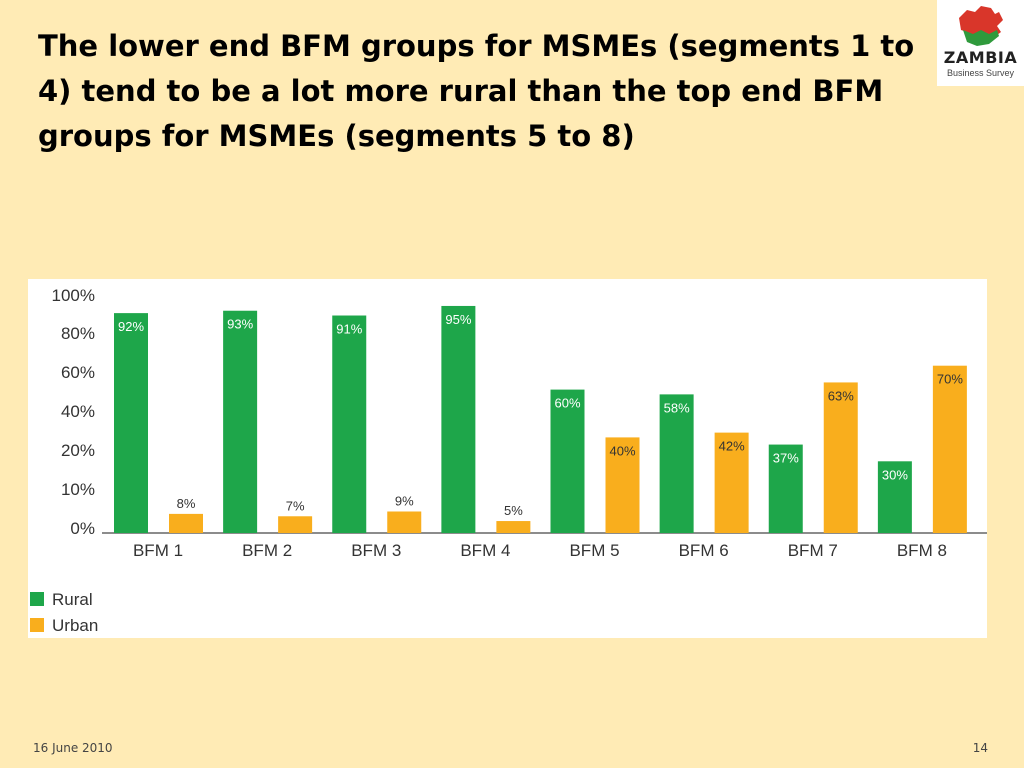 The image size is (1024, 768). I want to click on footer-date: 16 June 2010, so click(73, 748).